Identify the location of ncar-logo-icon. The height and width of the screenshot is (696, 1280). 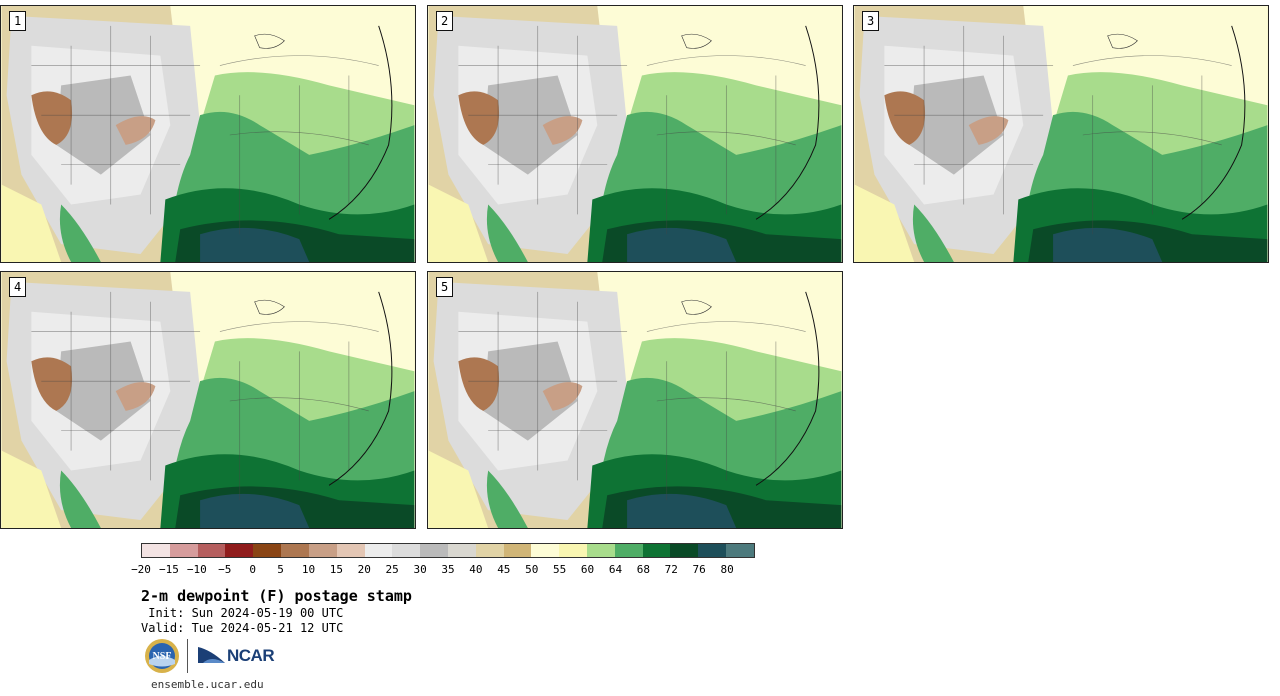
(211, 655).